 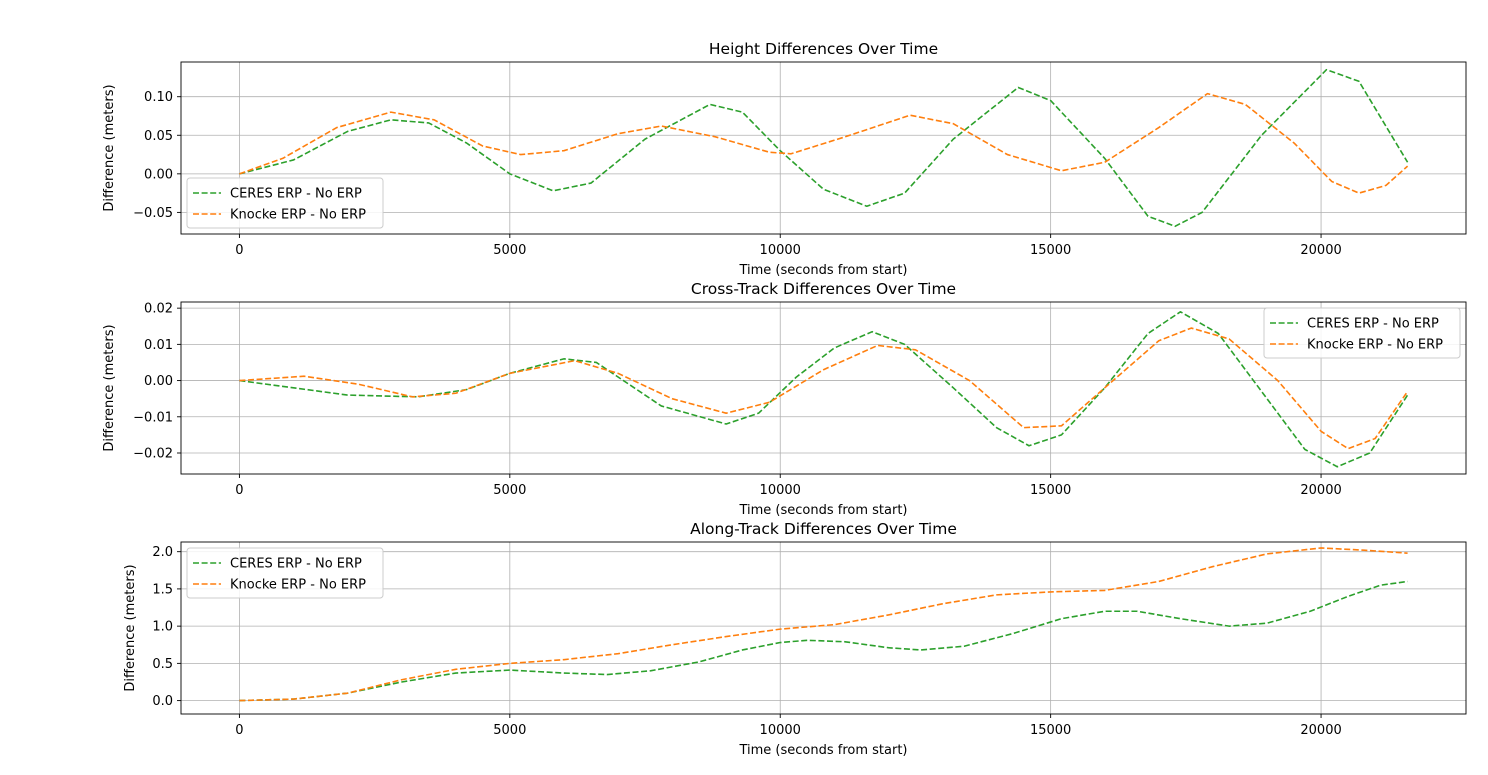 I want to click on y-tick-label: 0.5, so click(x=162, y=664).